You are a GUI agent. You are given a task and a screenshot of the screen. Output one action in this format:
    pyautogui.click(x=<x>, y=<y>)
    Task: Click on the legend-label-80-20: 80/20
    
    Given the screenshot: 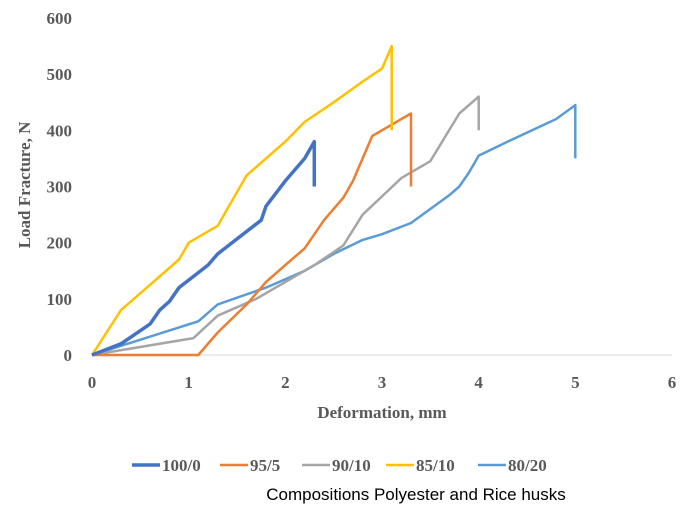 What is the action you would take?
    pyautogui.click(x=527, y=465)
    